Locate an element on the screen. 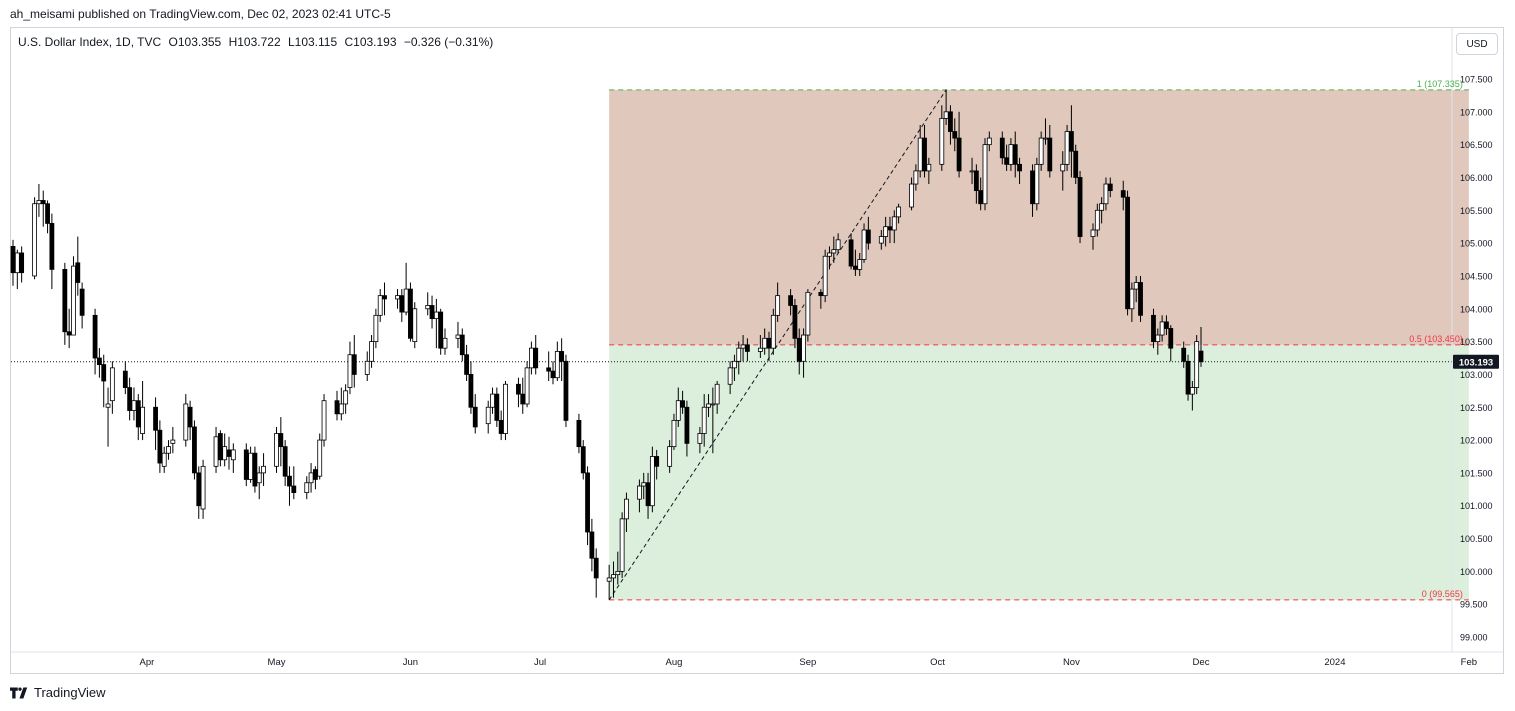  price-tick-label: 101.500 is located at coordinates (1476, 473).